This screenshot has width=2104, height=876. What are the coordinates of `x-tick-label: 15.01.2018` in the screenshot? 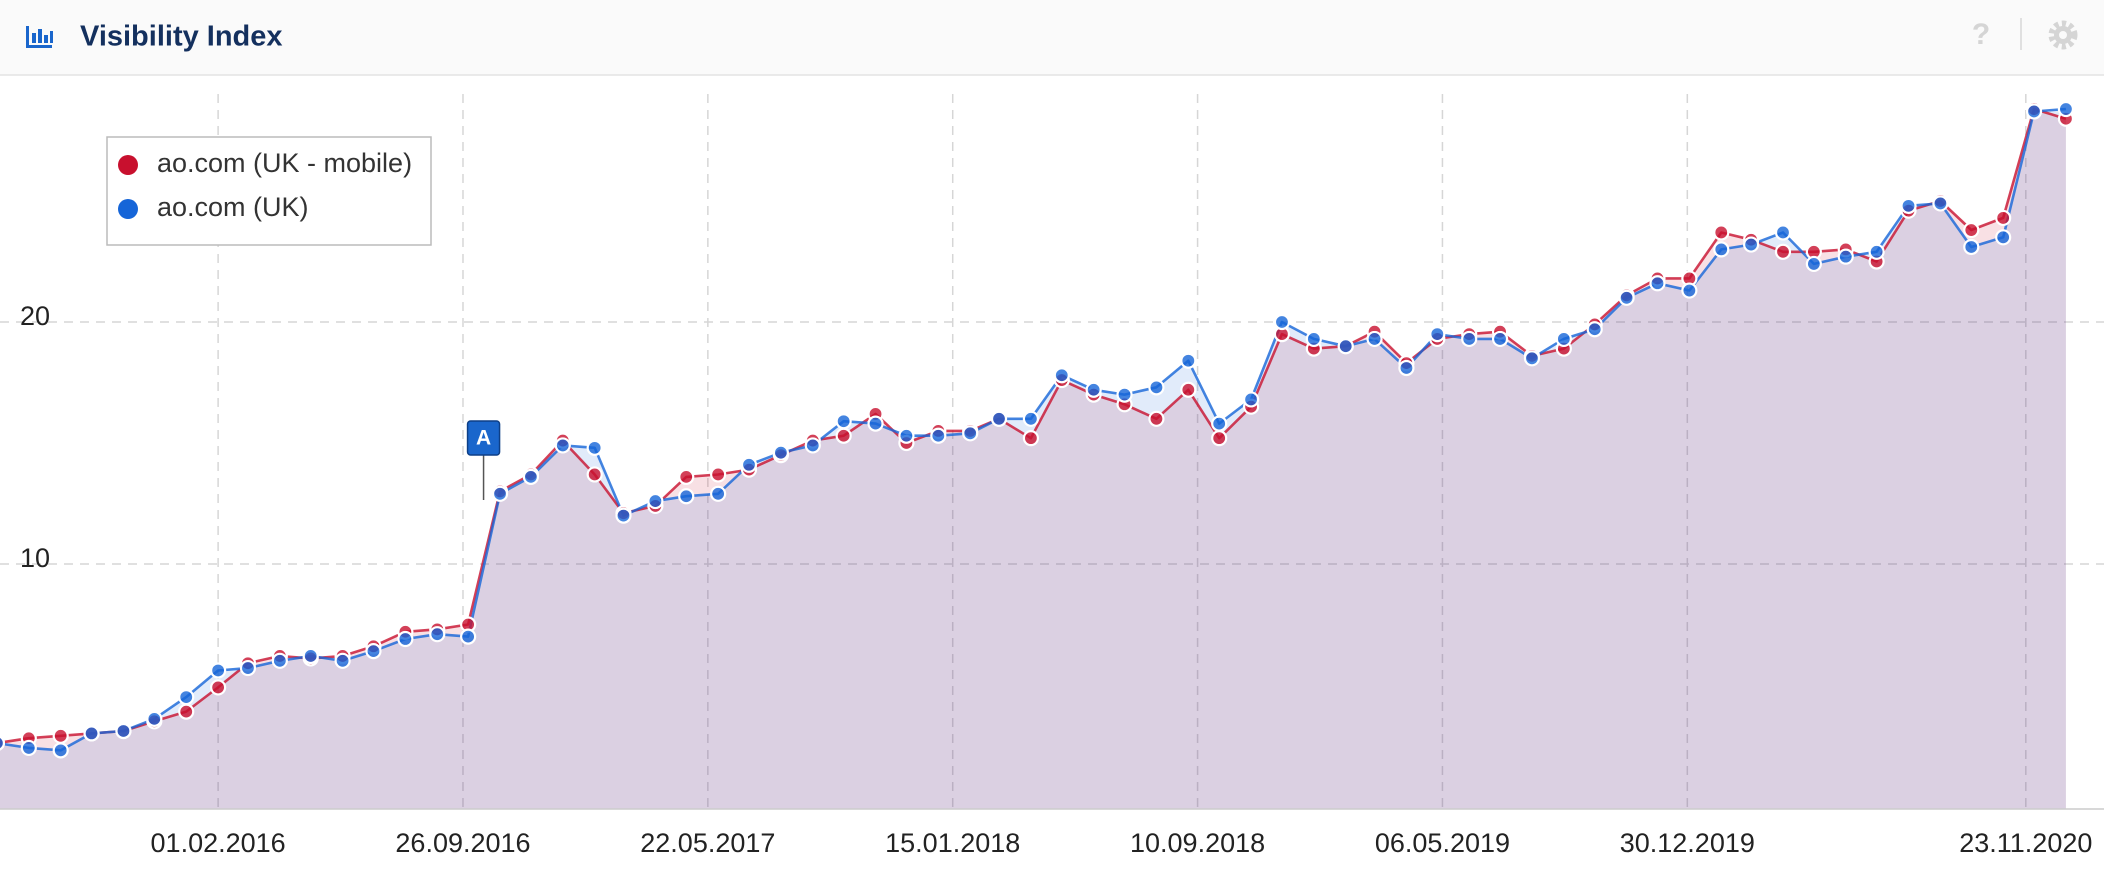 It's located at (952, 843).